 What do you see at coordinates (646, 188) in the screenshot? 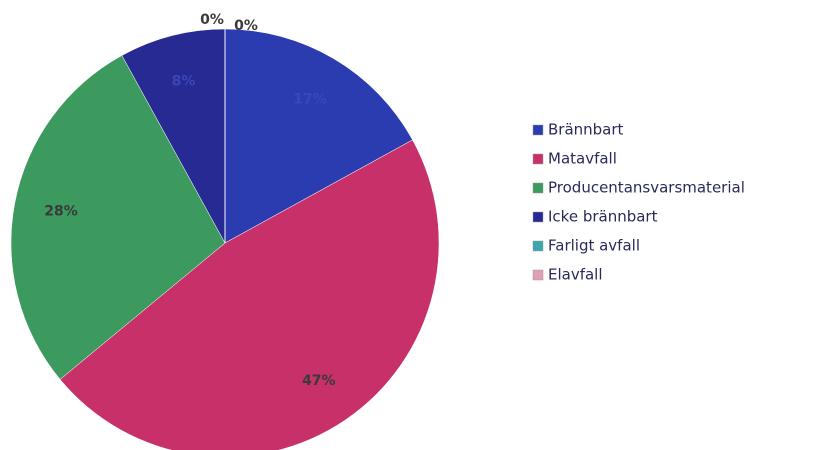
I see `legend-label: Producentansvarsmaterial` at bounding box center [646, 188].